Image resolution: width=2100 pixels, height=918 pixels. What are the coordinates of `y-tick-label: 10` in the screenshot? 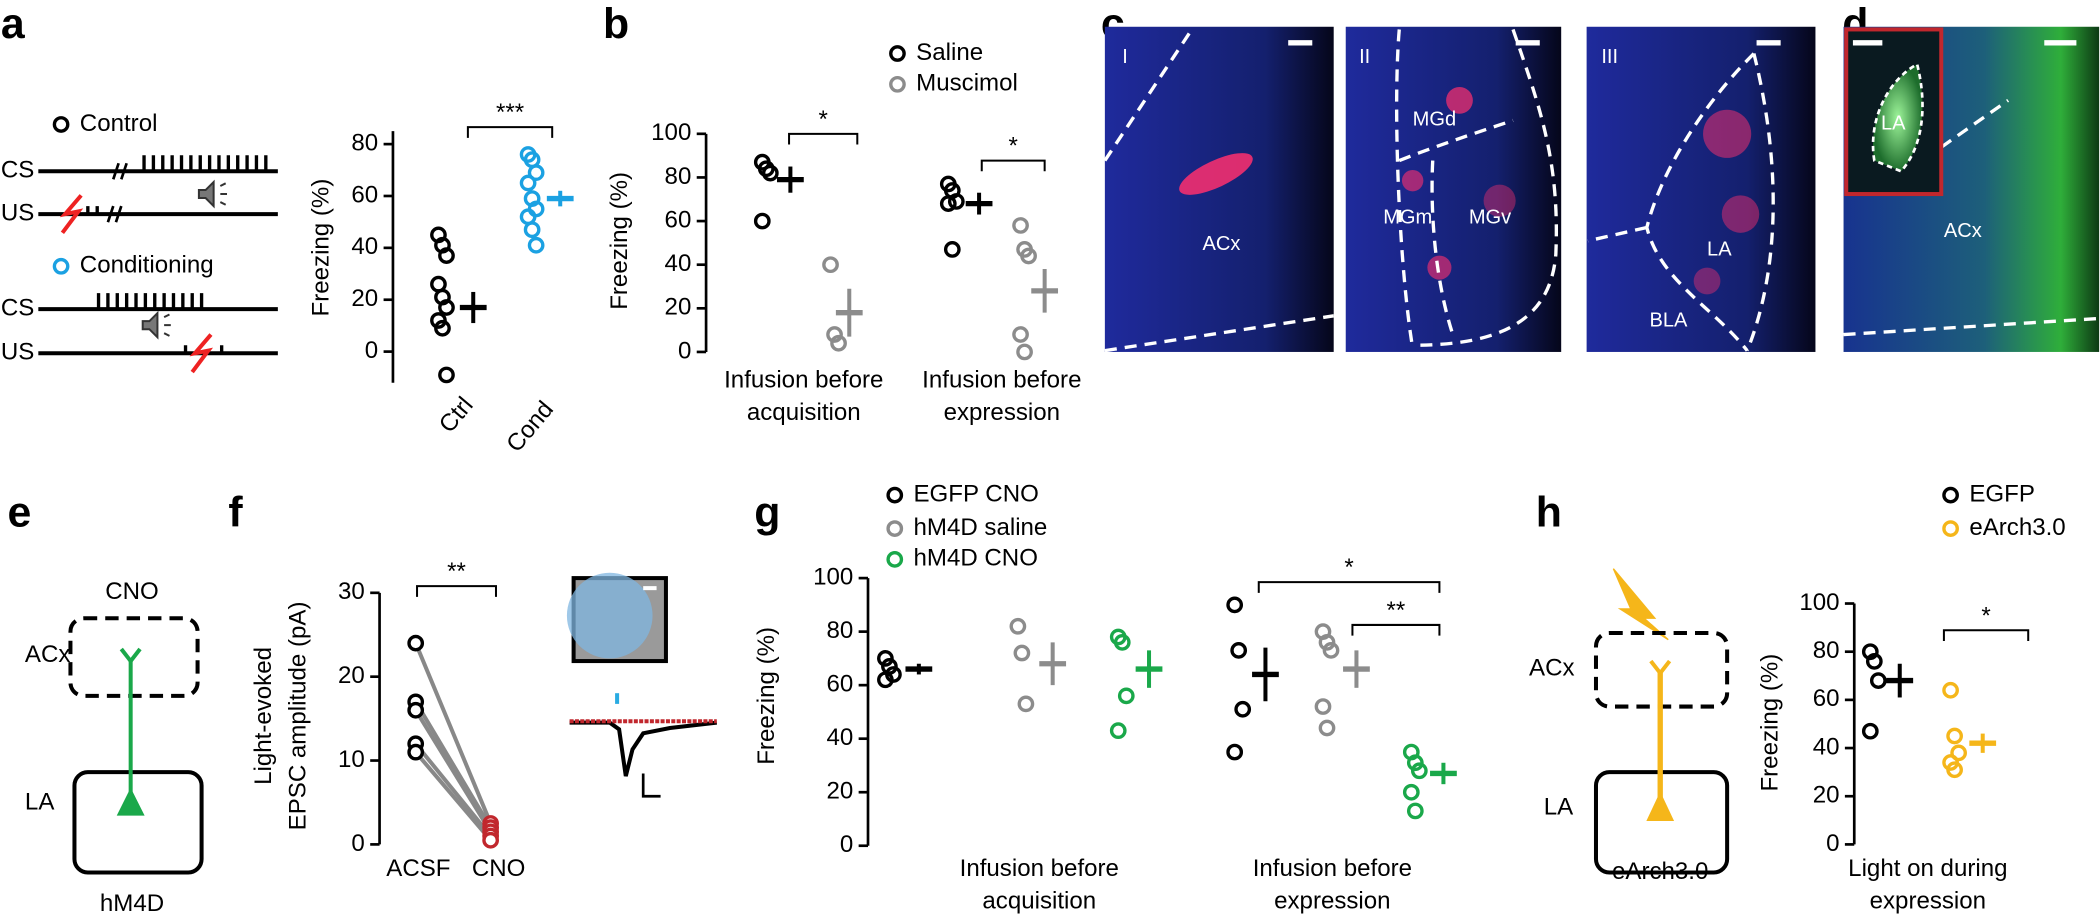 It's located at (351, 759).